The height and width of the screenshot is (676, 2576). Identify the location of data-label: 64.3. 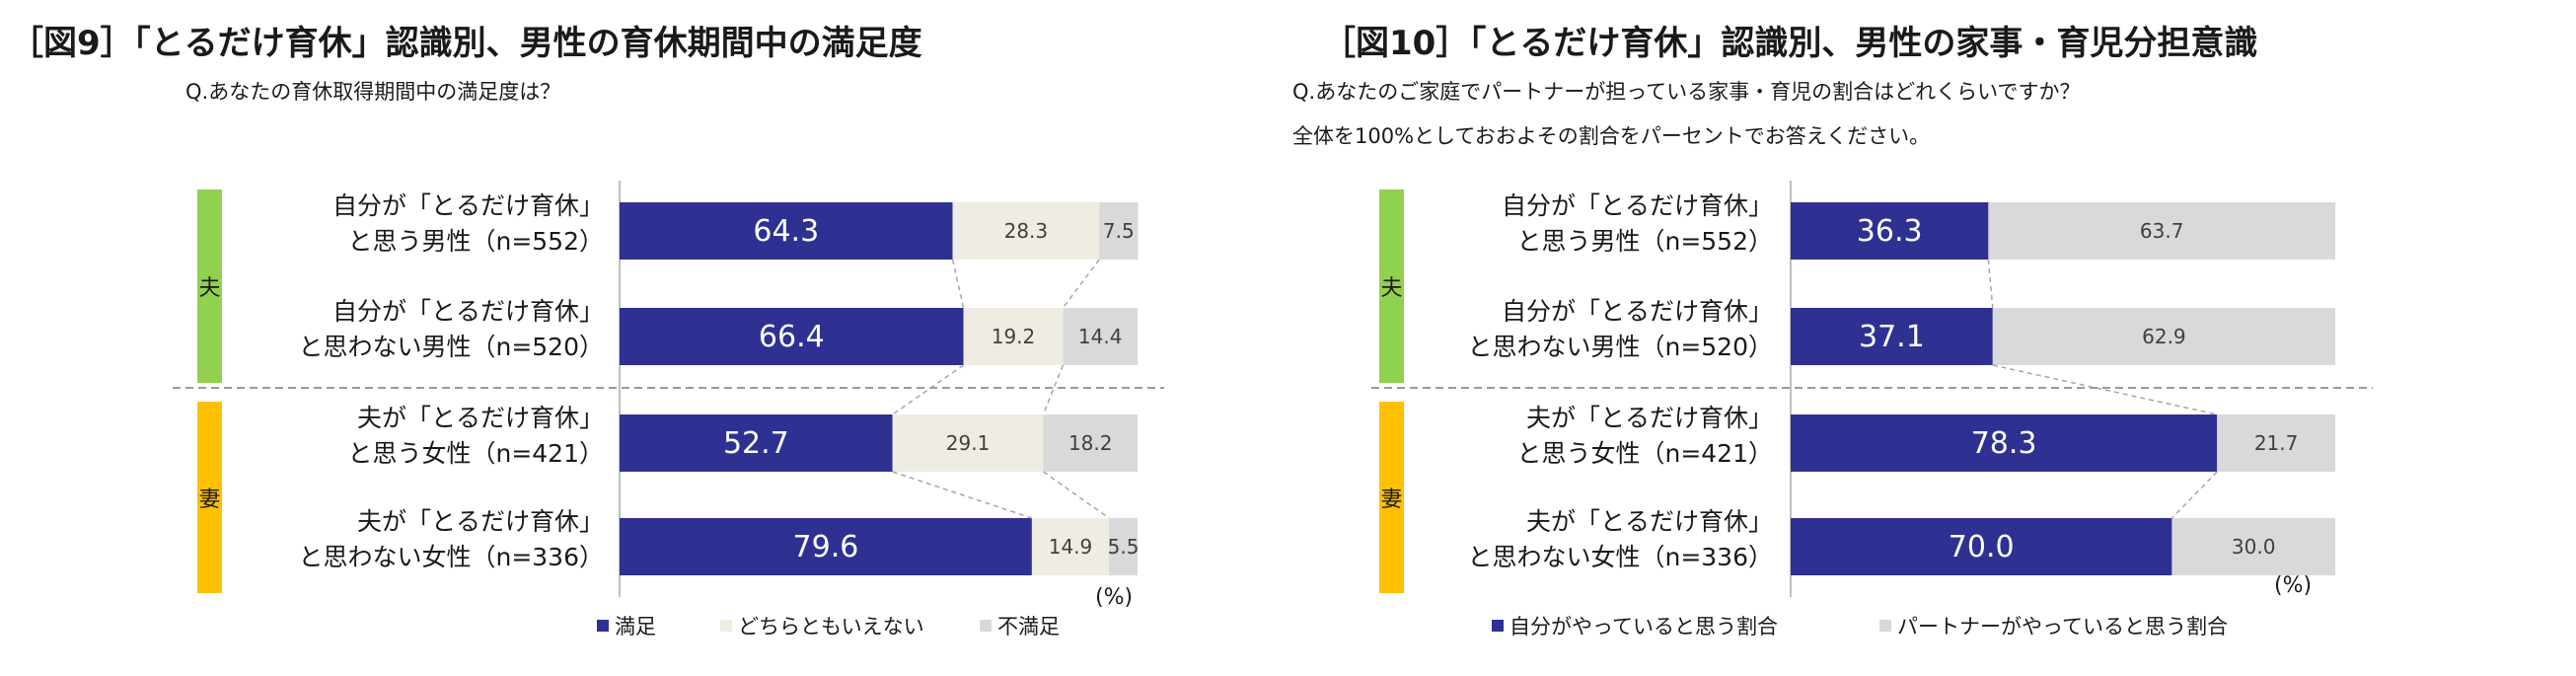
(786, 231).